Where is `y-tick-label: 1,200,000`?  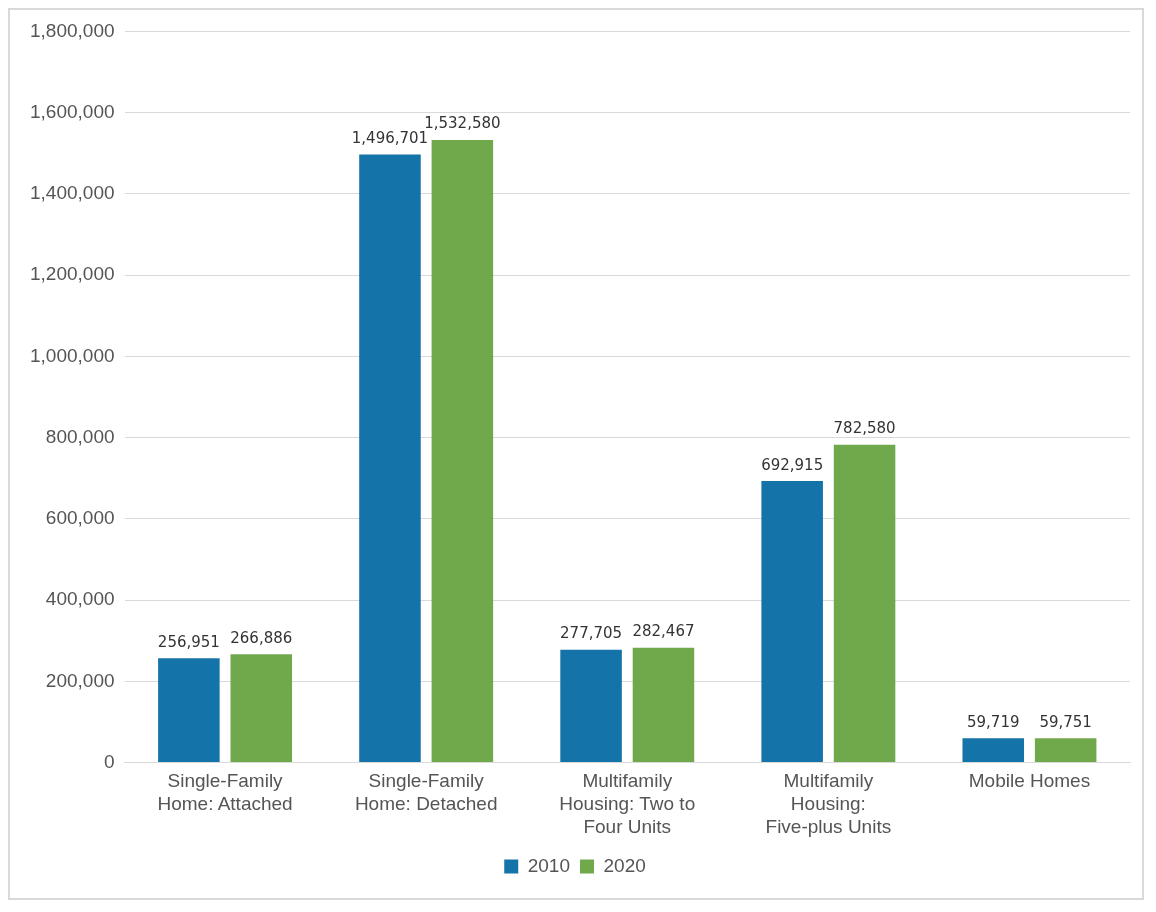
y-tick-label: 1,200,000 is located at coordinates (72, 274).